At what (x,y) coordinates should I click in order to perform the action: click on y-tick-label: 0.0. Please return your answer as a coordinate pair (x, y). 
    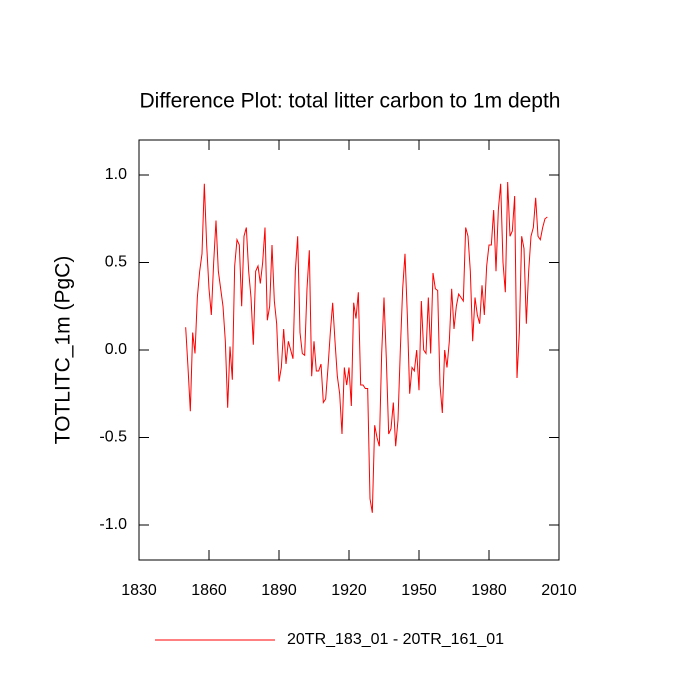
    Looking at the image, I should click on (116, 349).